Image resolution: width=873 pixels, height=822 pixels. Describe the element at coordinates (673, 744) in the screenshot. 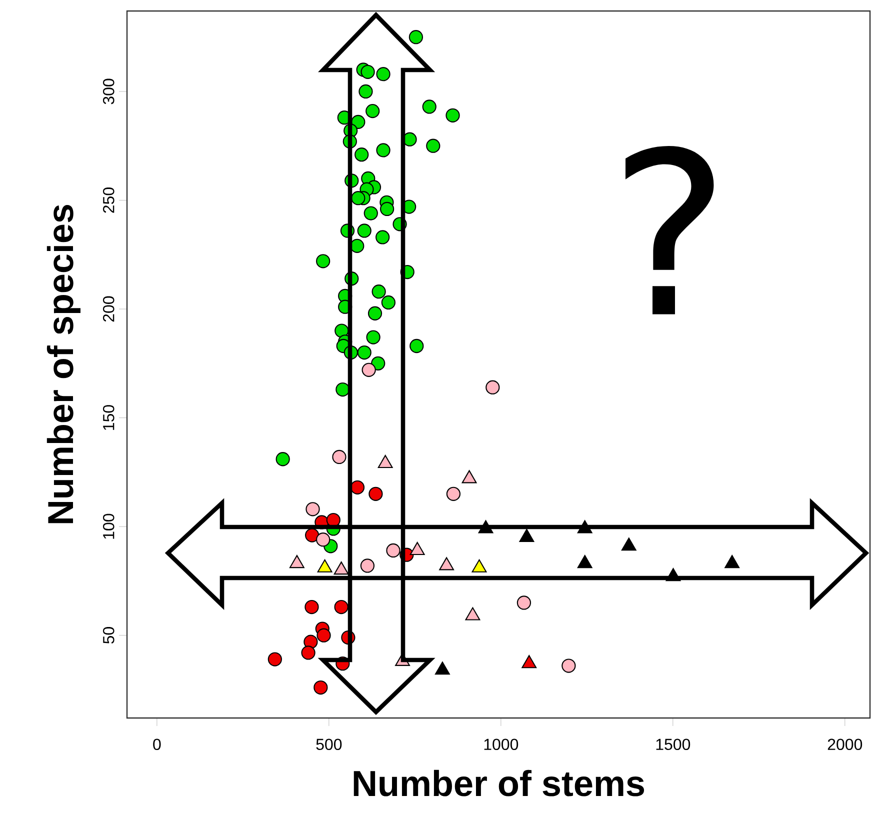

I see `x-tick-label: 1500` at that location.